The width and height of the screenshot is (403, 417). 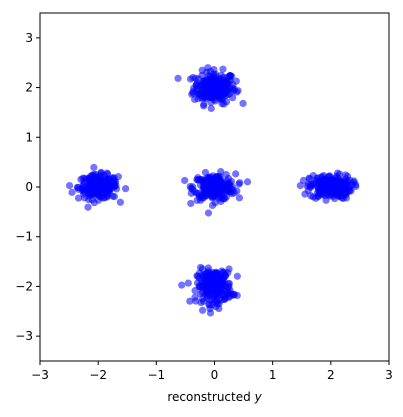 What do you see at coordinates (29, 38) in the screenshot?
I see `y-tick-label: 3` at bounding box center [29, 38].